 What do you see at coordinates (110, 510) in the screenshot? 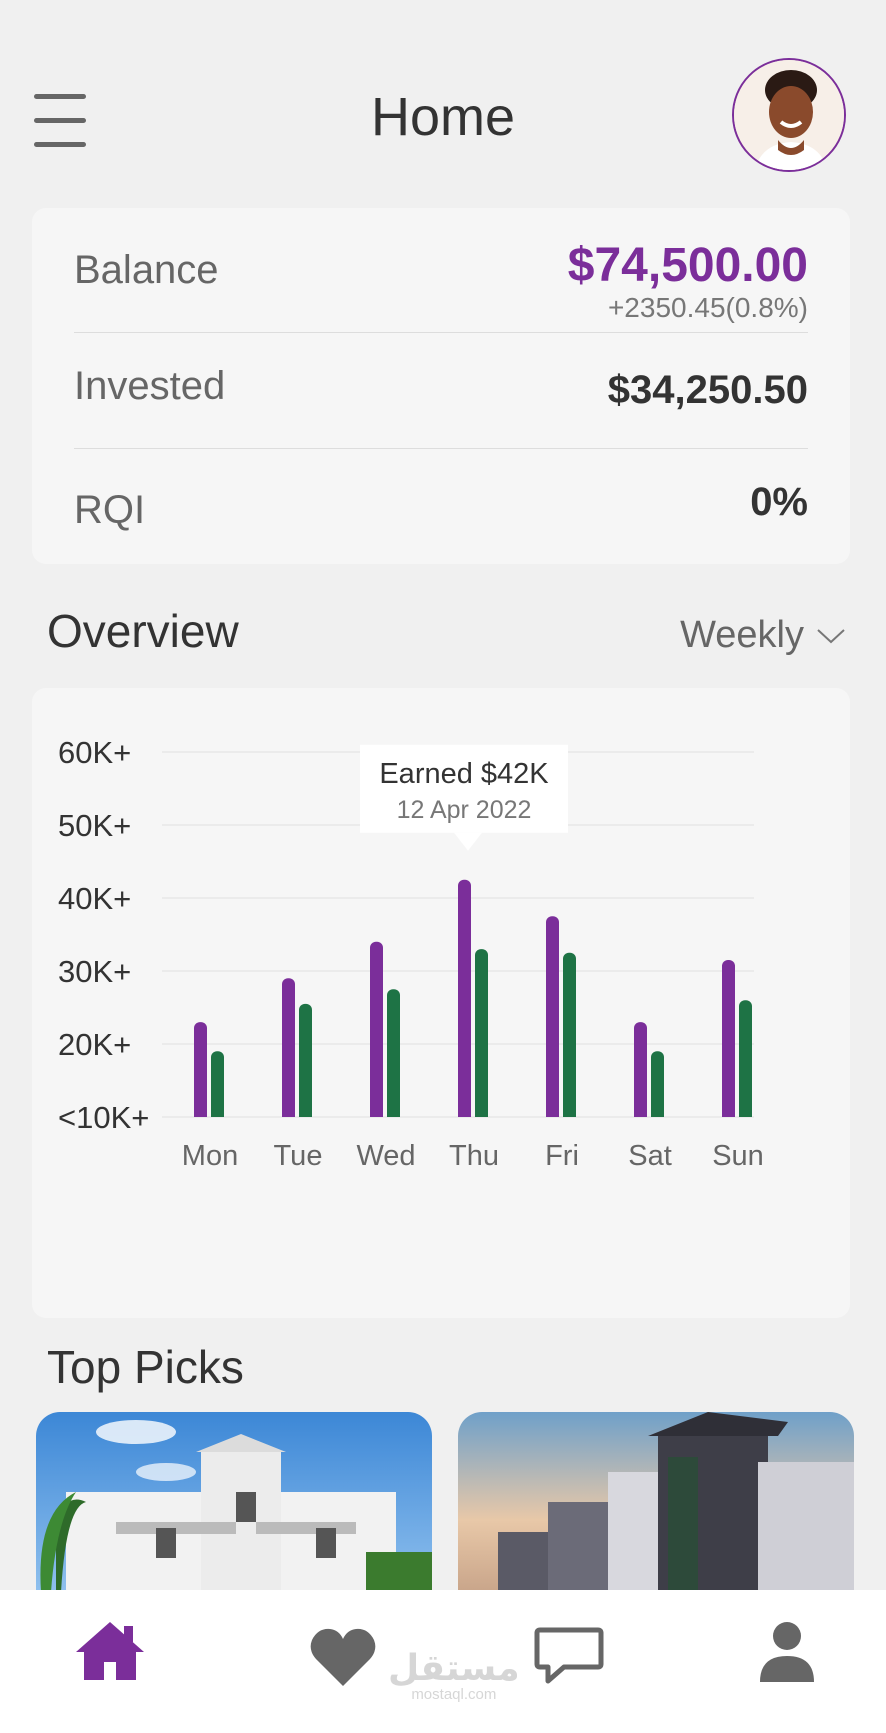
I see `rqi-label: RQI` at bounding box center [110, 510].